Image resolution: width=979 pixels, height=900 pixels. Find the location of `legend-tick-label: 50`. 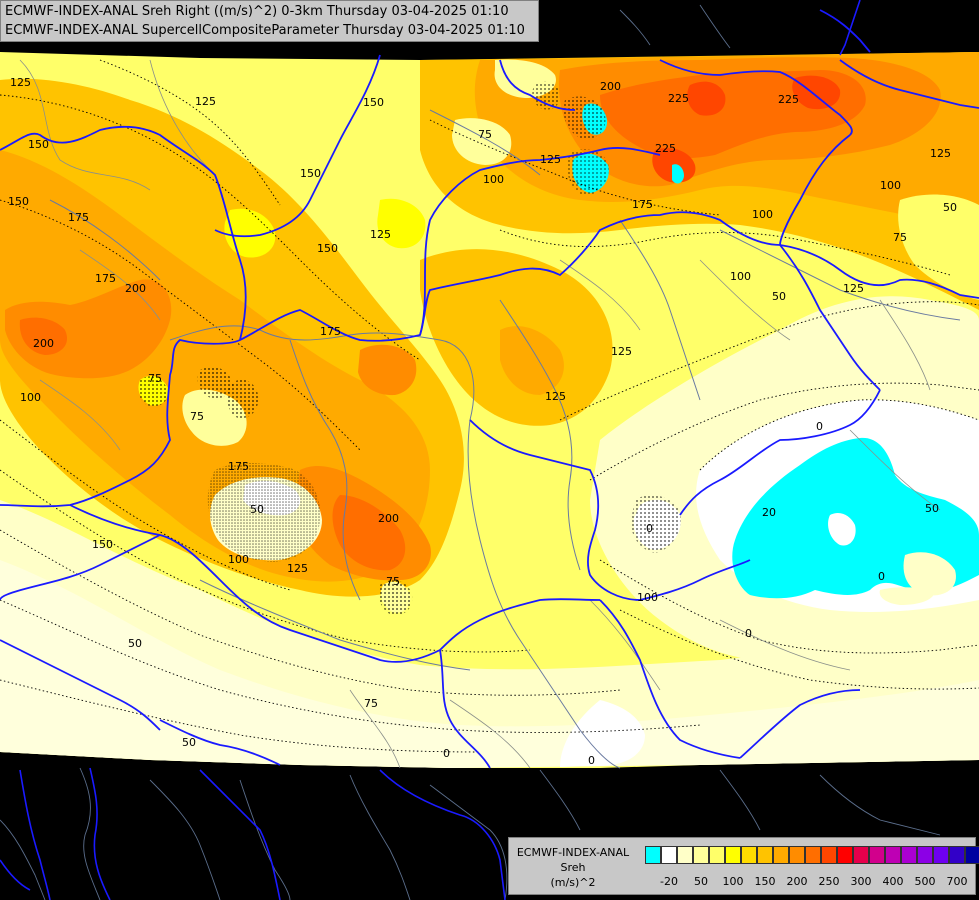

legend-tick-label: 50 is located at coordinates (701, 881).